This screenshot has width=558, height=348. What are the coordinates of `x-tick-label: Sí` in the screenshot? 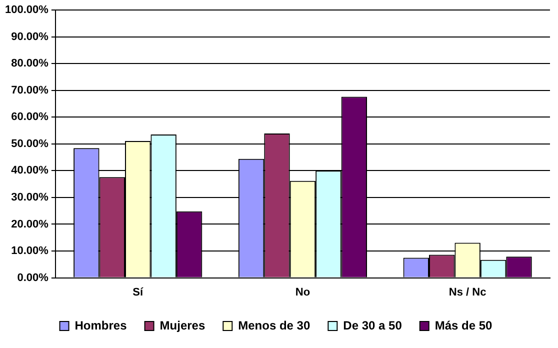 It's located at (138, 292).